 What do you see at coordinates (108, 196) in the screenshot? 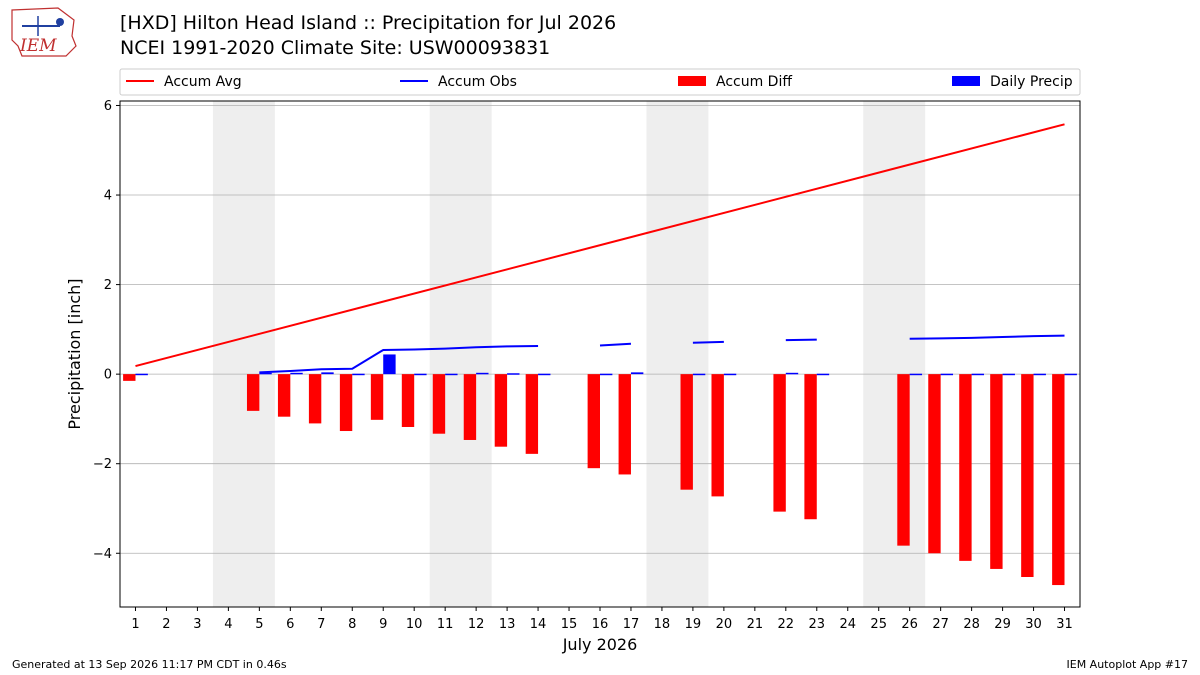
I see `y-tick-label: 4` at bounding box center [108, 196].